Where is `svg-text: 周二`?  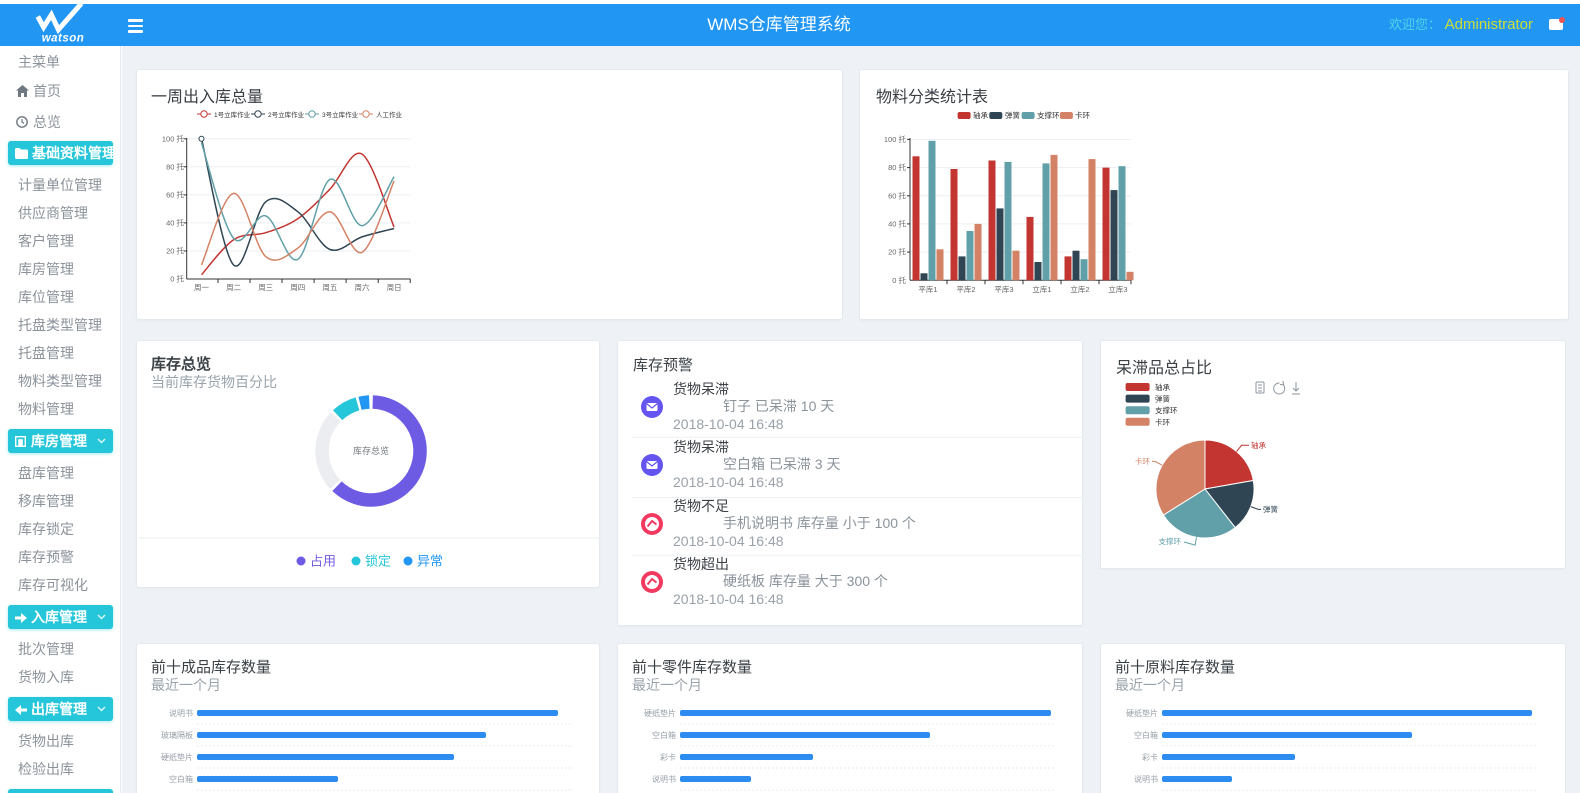
svg-text: 周二 is located at coordinates (233, 287).